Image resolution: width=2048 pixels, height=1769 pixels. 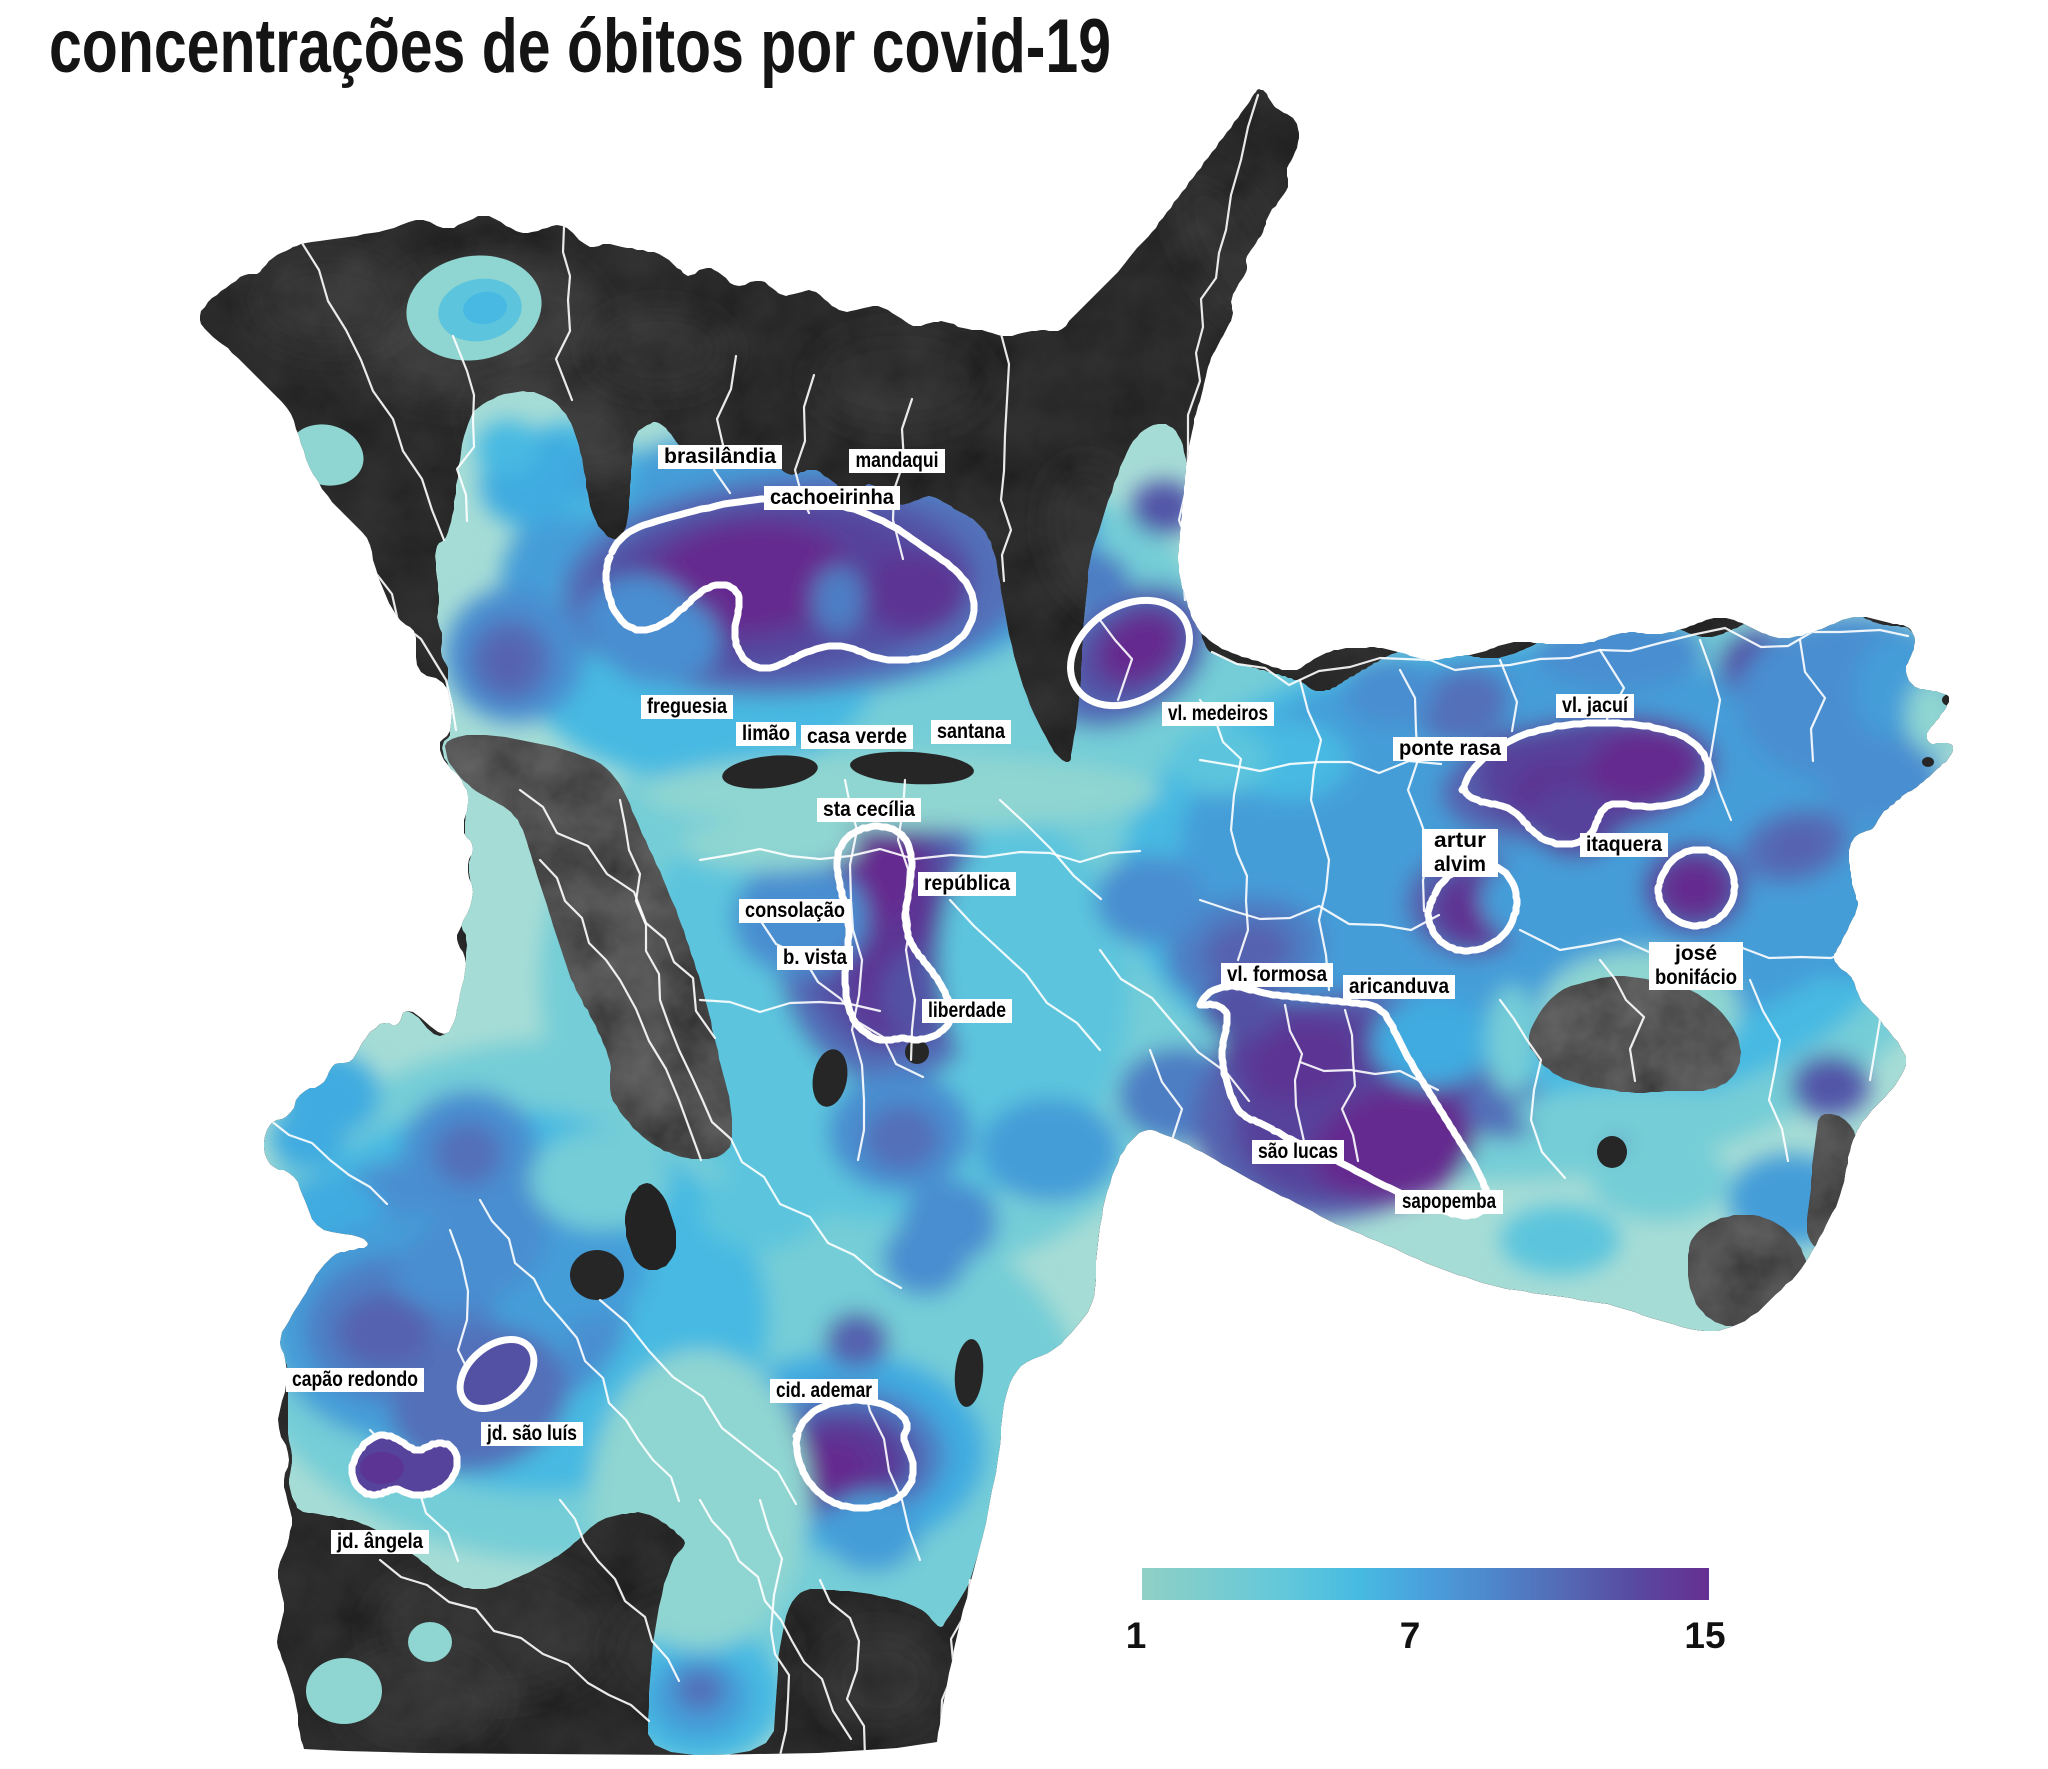 I want to click on svg-text: 7, so click(x=1410, y=1635).